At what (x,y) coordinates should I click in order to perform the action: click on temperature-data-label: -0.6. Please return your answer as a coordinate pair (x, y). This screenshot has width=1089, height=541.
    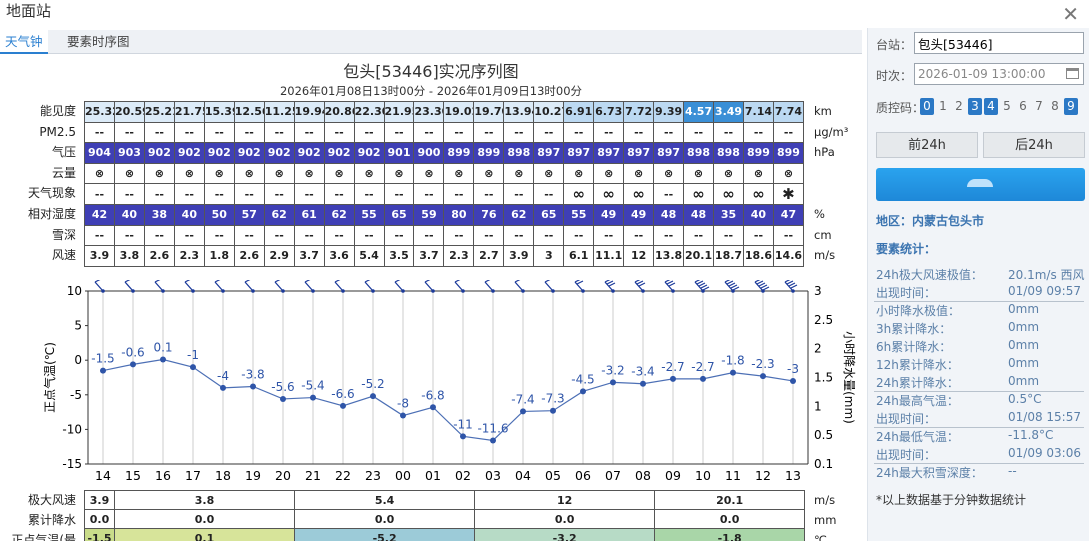
    Looking at the image, I should click on (132, 352).